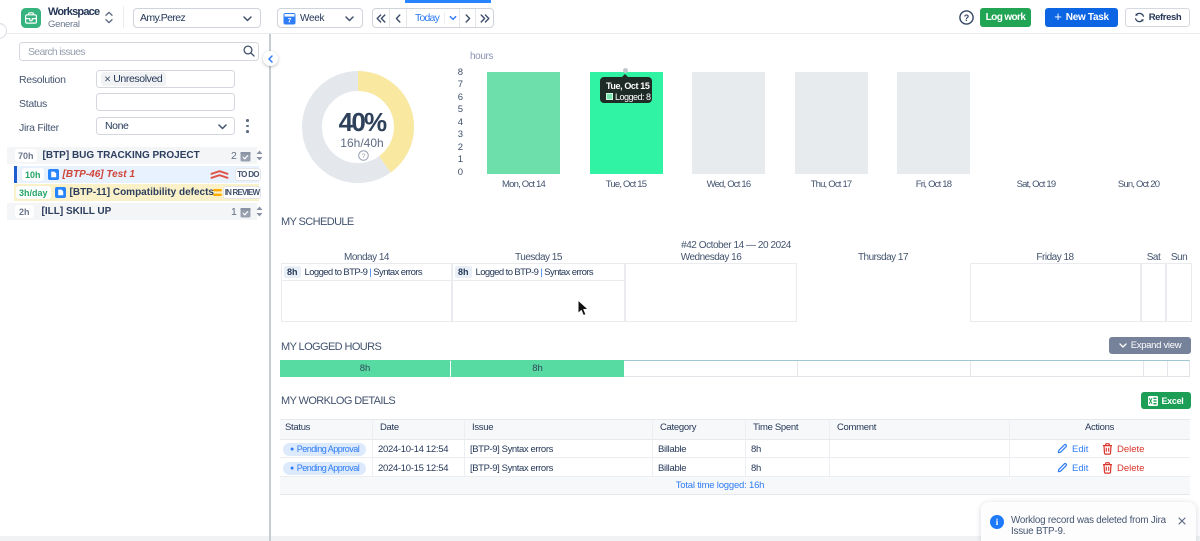 This screenshot has width=1200, height=541. I want to click on svg-text: 7, so click(290, 20).